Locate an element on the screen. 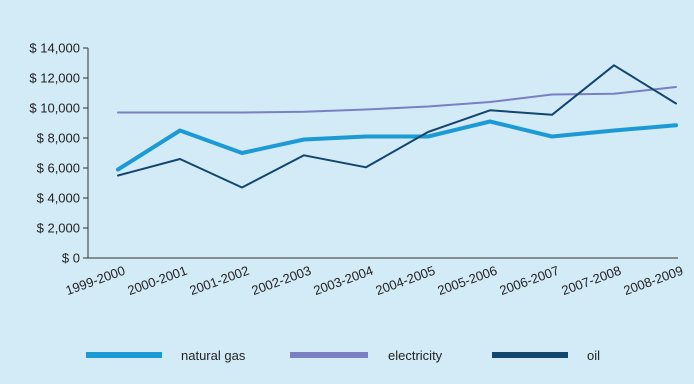 Image resolution: width=694 pixels, height=384 pixels. legend: natural gas electricity oil is located at coordinates (343, 355).